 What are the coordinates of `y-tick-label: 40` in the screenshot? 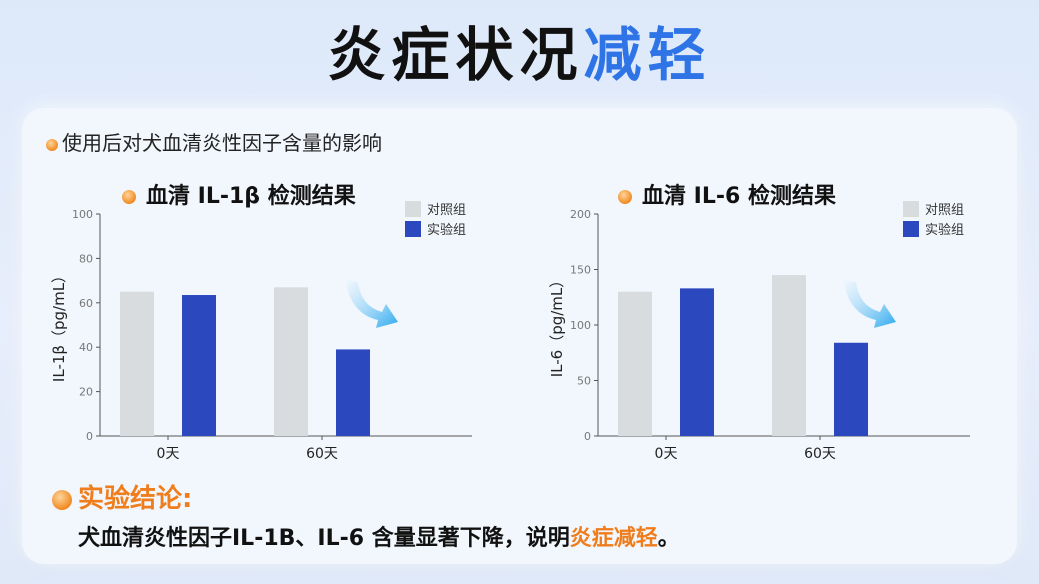 It's located at (86, 347).